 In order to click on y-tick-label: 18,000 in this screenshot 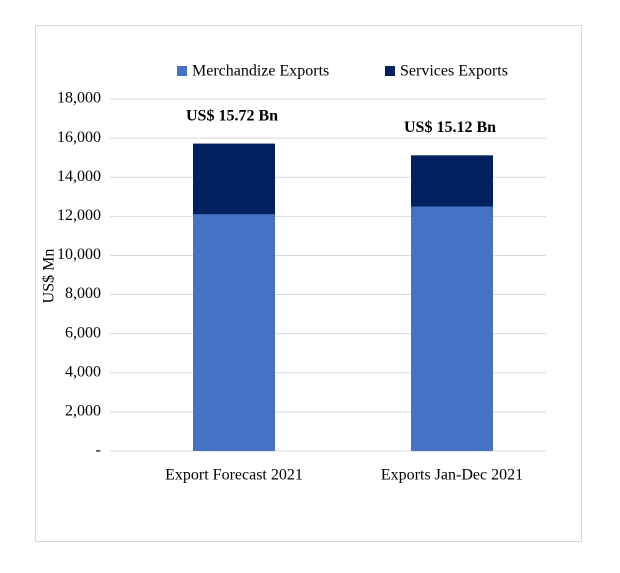, I will do `click(79, 98)`.